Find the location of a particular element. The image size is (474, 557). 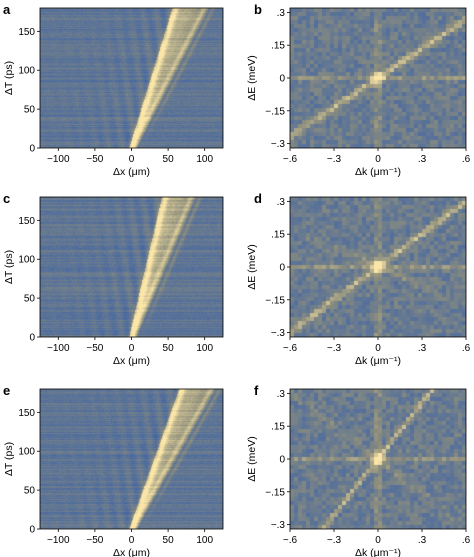

heatmap-image-e is located at coordinates (131, 459).